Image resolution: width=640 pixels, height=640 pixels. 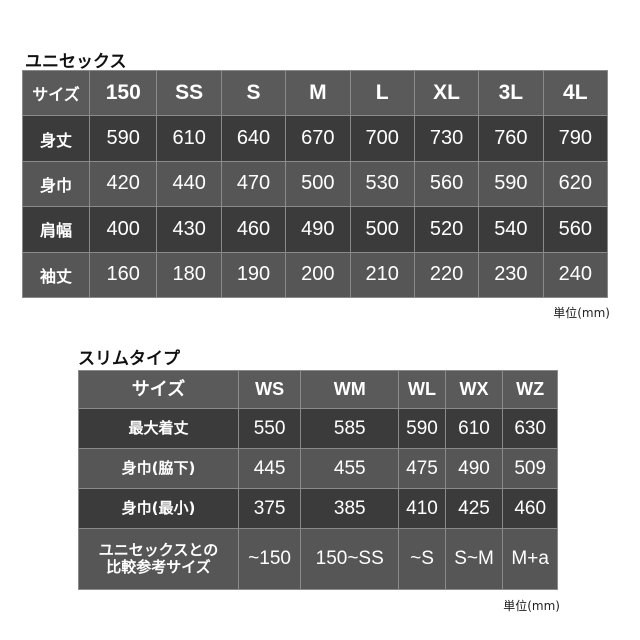 I want to click on table-cell: 440, so click(x=189, y=184).